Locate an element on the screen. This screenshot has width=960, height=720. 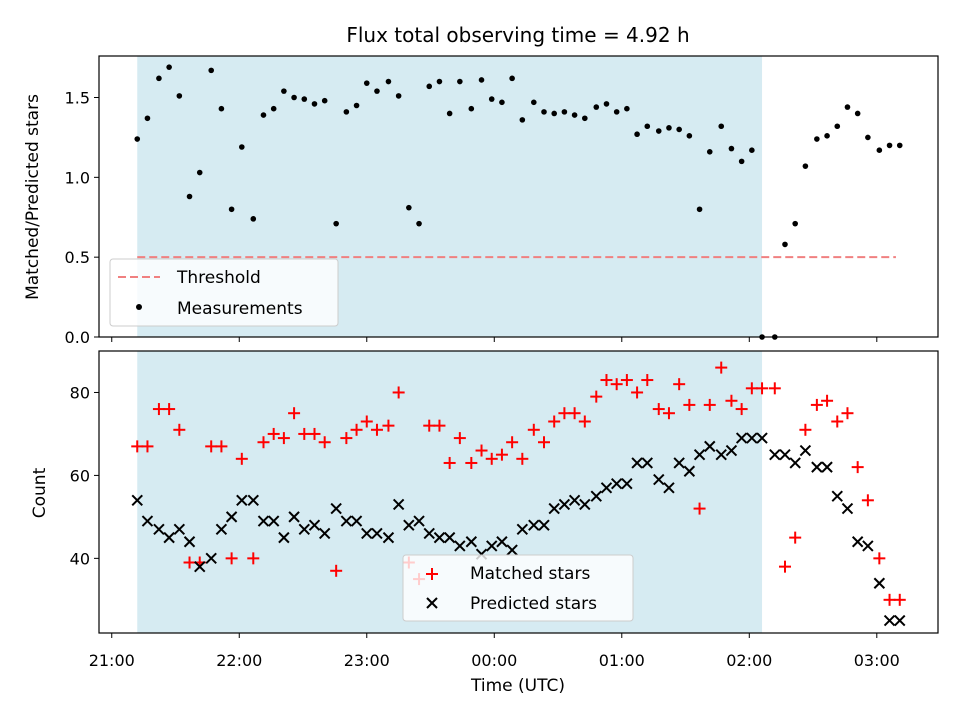
x-tick-label: 02:00 is located at coordinates (749, 660).